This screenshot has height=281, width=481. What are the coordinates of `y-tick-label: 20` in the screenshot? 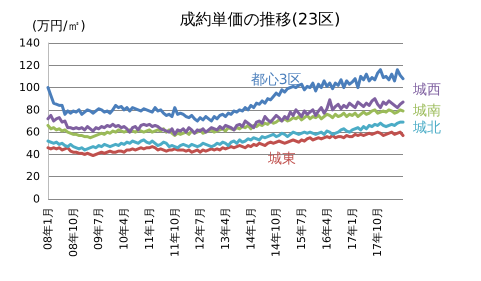 It's located at (33, 177).